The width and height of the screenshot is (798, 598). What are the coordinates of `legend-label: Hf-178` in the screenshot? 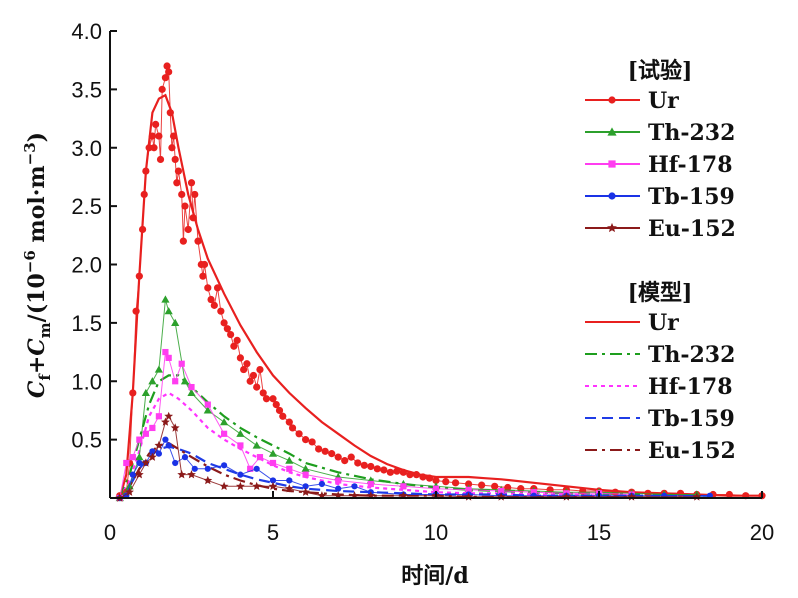 It's located at (690, 387).